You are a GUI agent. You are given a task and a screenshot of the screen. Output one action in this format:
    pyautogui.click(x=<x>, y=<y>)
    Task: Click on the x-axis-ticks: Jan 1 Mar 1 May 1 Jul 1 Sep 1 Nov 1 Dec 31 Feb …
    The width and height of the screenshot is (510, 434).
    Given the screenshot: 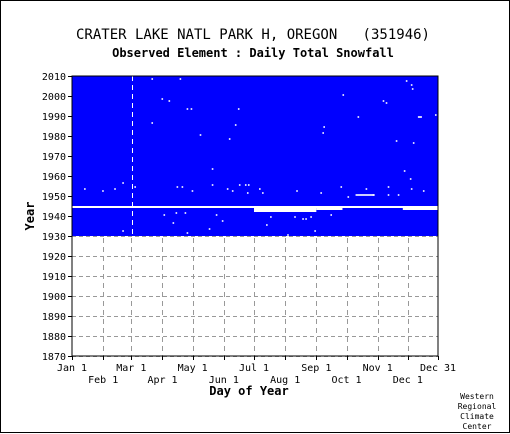 What is the action you would take?
    pyautogui.click(x=256, y=371)
    